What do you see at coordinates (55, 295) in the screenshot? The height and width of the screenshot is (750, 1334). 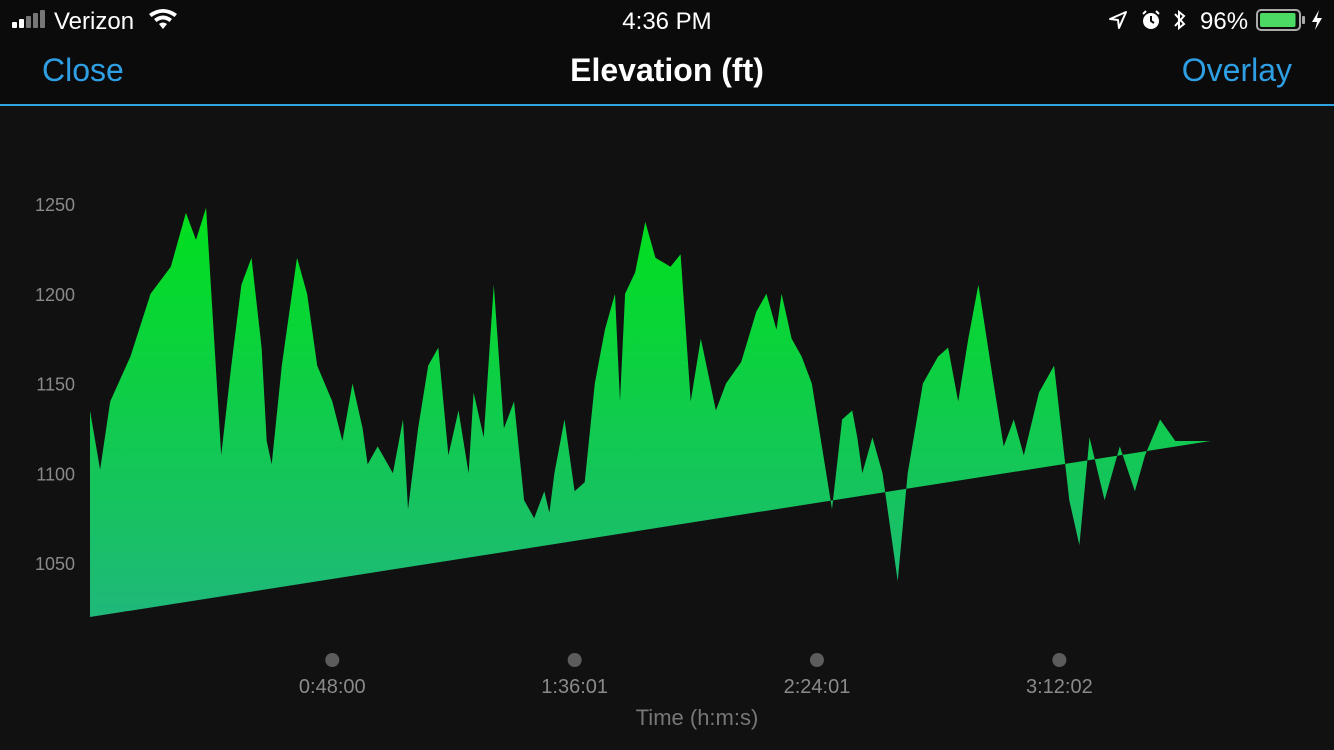 I see `y-tick-label: 1200` at bounding box center [55, 295].